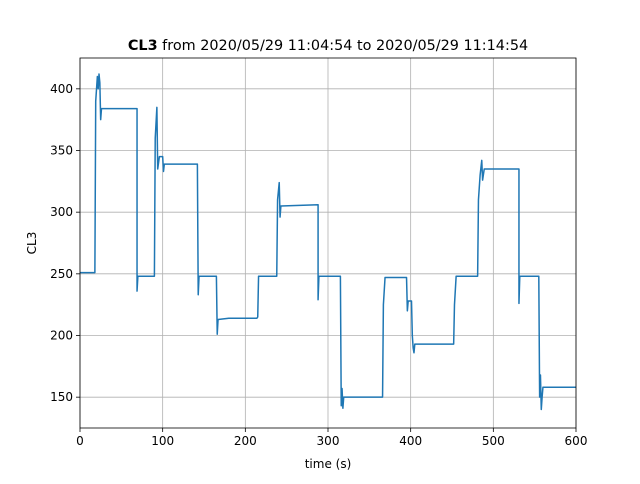 This screenshot has height=484, width=640. Describe the element at coordinates (328, 441) in the screenshot. I see `x-tick-label: 300` at that location.